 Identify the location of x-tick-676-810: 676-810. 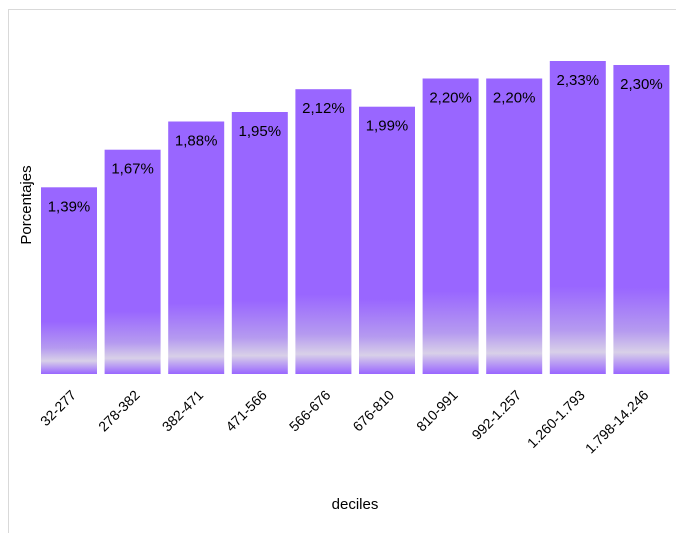
(373, 411).